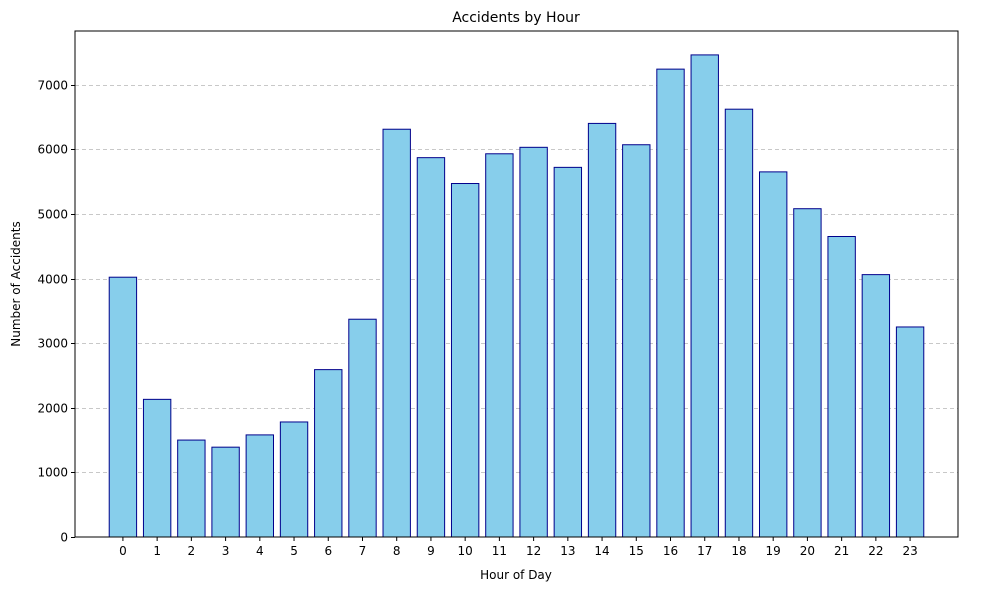 This screenshot has height=594, width=990. Describe the element at coordinates (431, 551) in the screenshot. I see `x-tick-label: 9` at that location.